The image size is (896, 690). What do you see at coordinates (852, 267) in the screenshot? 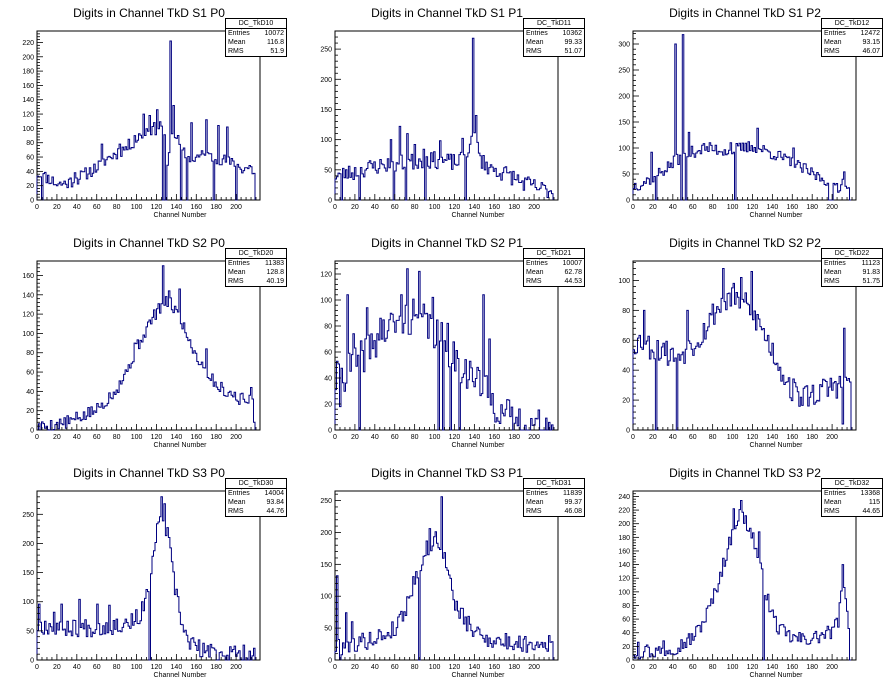
I see `stats-box: DC_TkD22 Entries 11123 Mean 91.83 RMS 51.75` at bounding box center [852, 267].